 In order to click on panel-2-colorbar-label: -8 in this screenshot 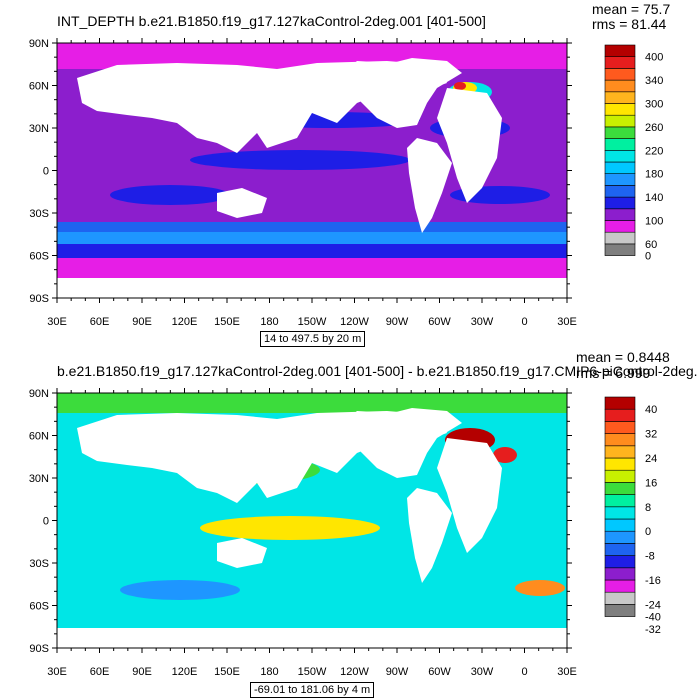, I will do `click(650, 557)`.